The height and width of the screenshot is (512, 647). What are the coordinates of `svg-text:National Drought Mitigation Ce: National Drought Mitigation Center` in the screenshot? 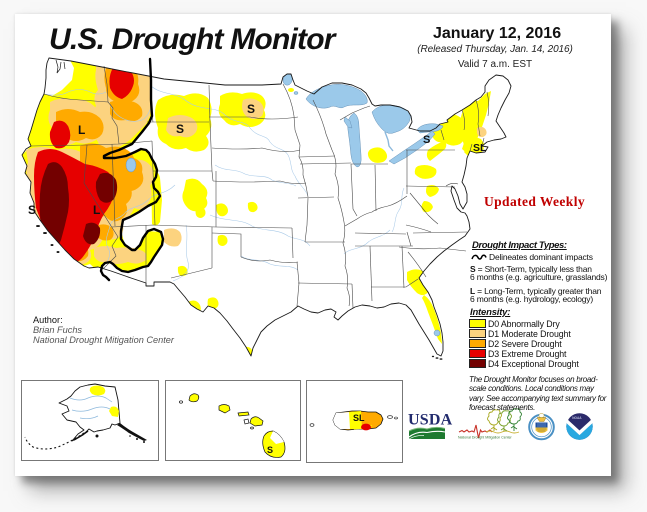 It's located at (485, 438).